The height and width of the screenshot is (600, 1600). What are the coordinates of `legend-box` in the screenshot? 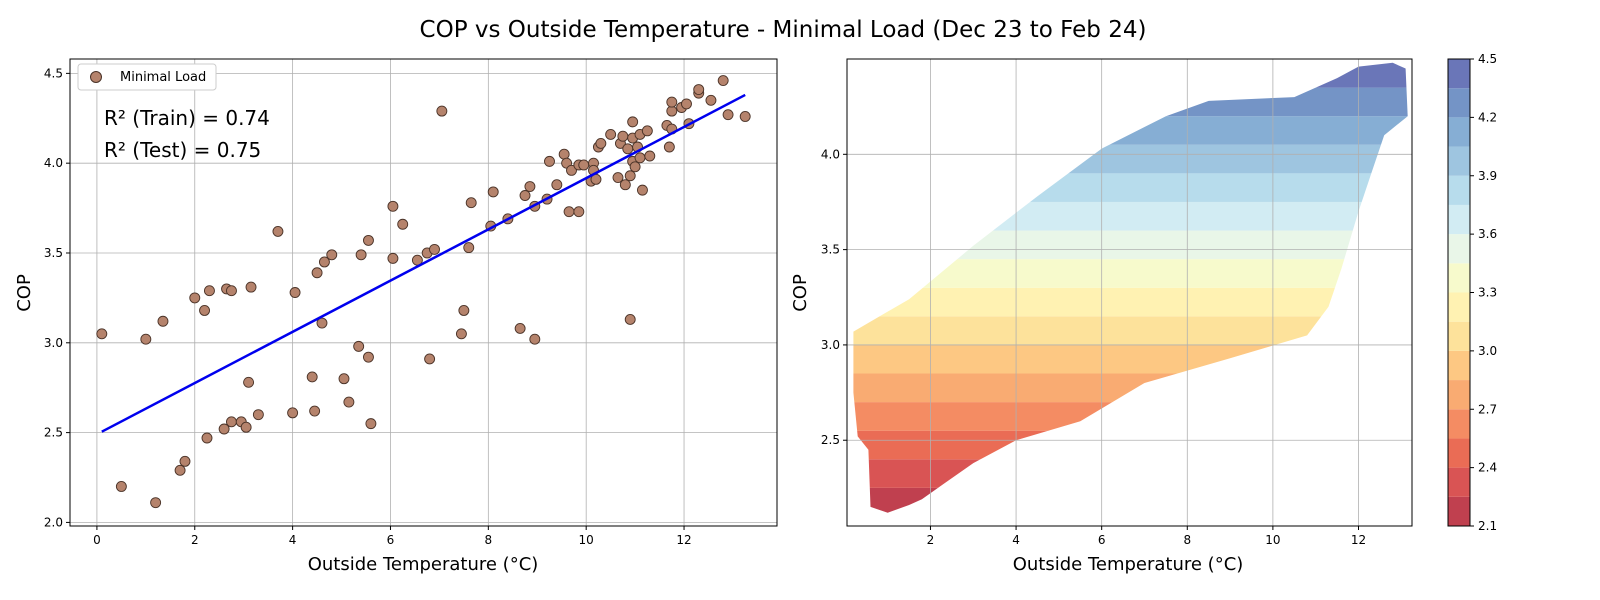 It's located at (147, 77).